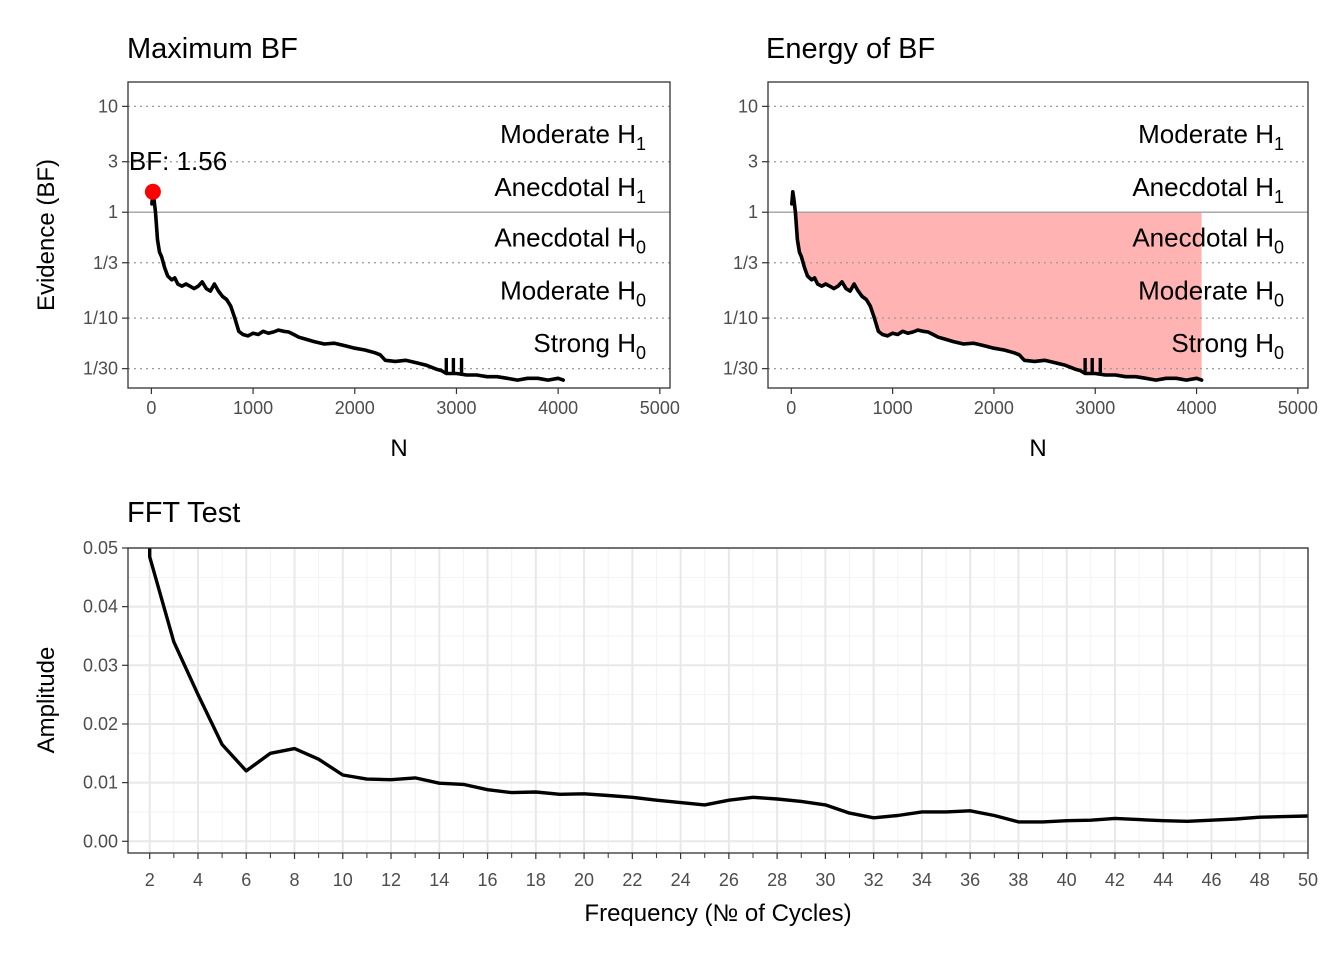 The image size is (1344, 960). What do you see at coordinates (100, 548) in the screenshot?
I see `y-tick-label: 0.05` at bounding box center [100, 548].